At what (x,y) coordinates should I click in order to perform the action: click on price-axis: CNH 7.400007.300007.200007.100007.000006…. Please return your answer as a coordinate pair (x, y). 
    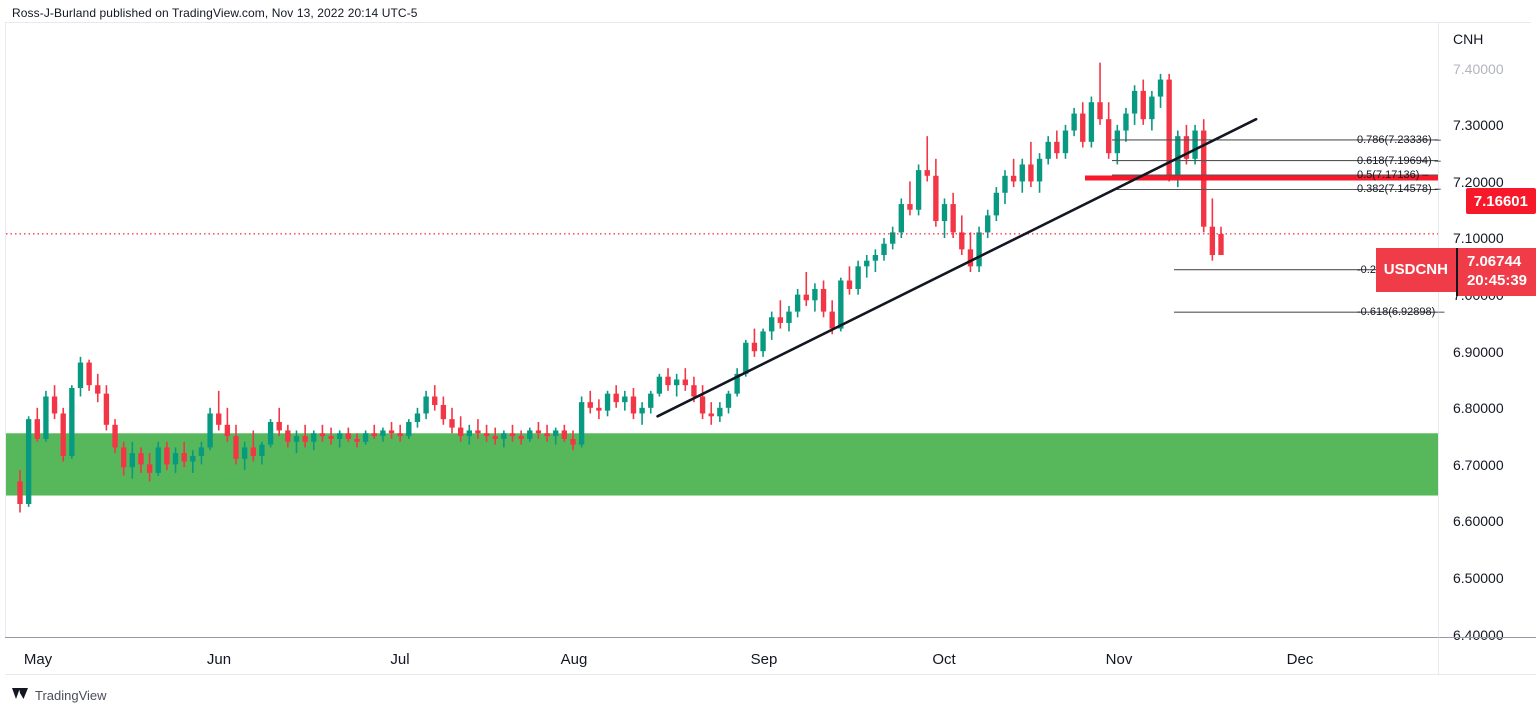
    Looking at the image, I should click on (1455, 333).